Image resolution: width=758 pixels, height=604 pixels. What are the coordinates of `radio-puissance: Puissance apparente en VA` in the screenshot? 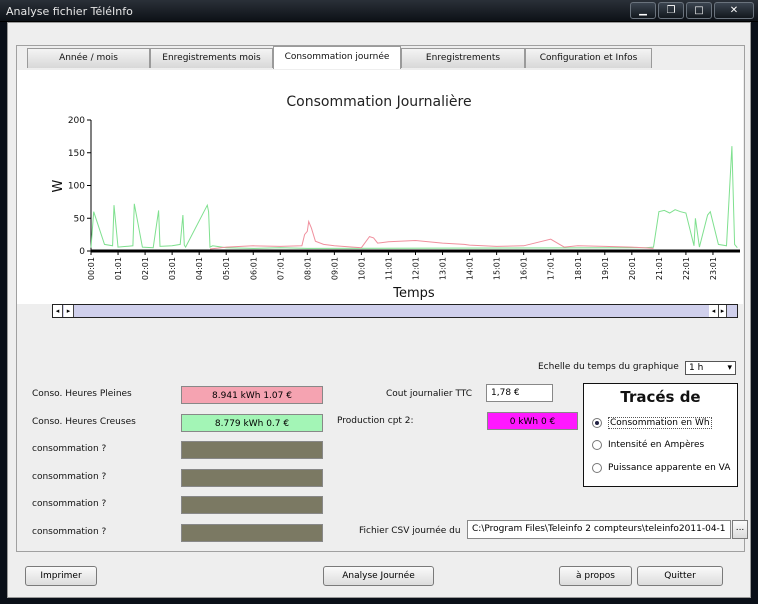 It's located at (661, 468).